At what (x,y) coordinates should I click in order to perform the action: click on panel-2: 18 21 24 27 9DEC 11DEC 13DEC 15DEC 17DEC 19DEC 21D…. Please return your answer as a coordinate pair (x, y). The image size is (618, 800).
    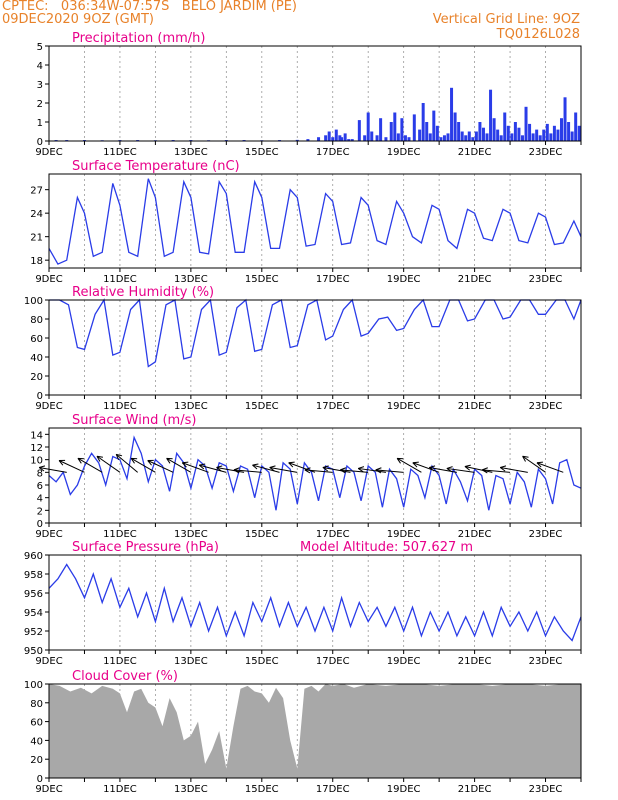
    Looking at the image, I should click on (306, 222).